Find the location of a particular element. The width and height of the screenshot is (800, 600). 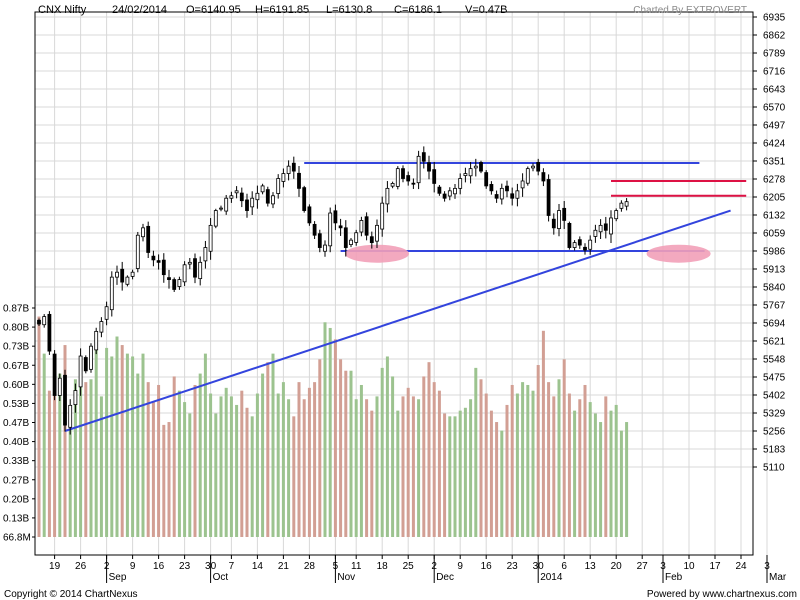

volume-tick-label: 66.8M is located at coordinates (17, 538).